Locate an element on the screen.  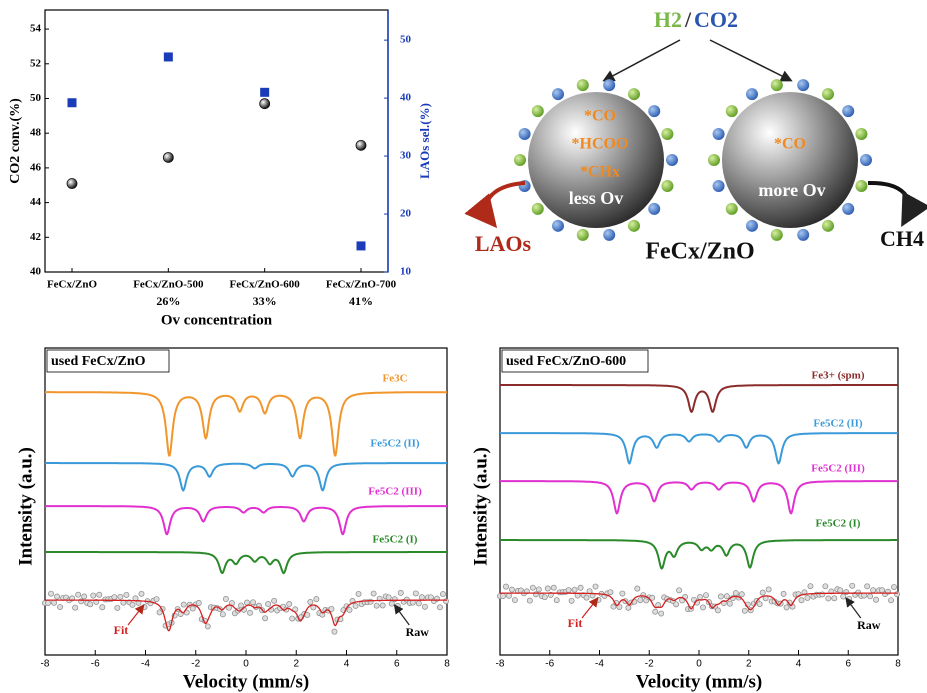
y-tick-label: 48 is located at coordinates (36, 133).